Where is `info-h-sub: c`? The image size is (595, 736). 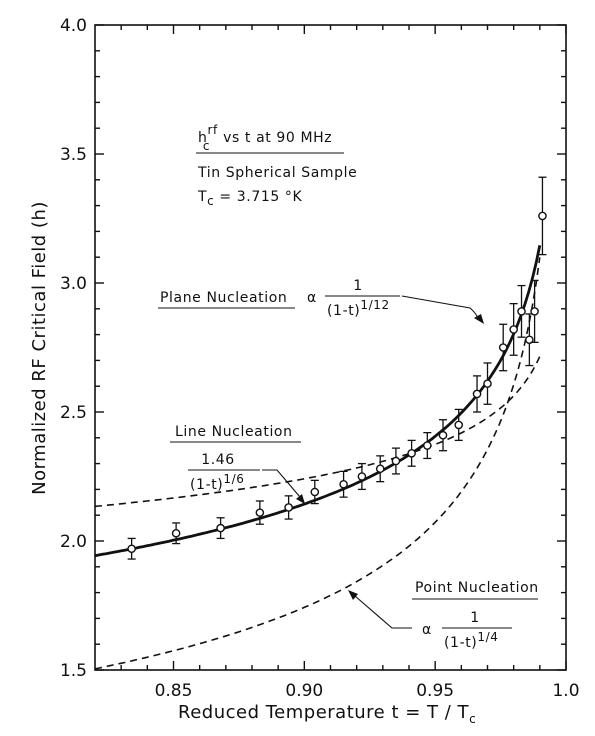 info-h-sub: c is located at coordinates (206, 146).